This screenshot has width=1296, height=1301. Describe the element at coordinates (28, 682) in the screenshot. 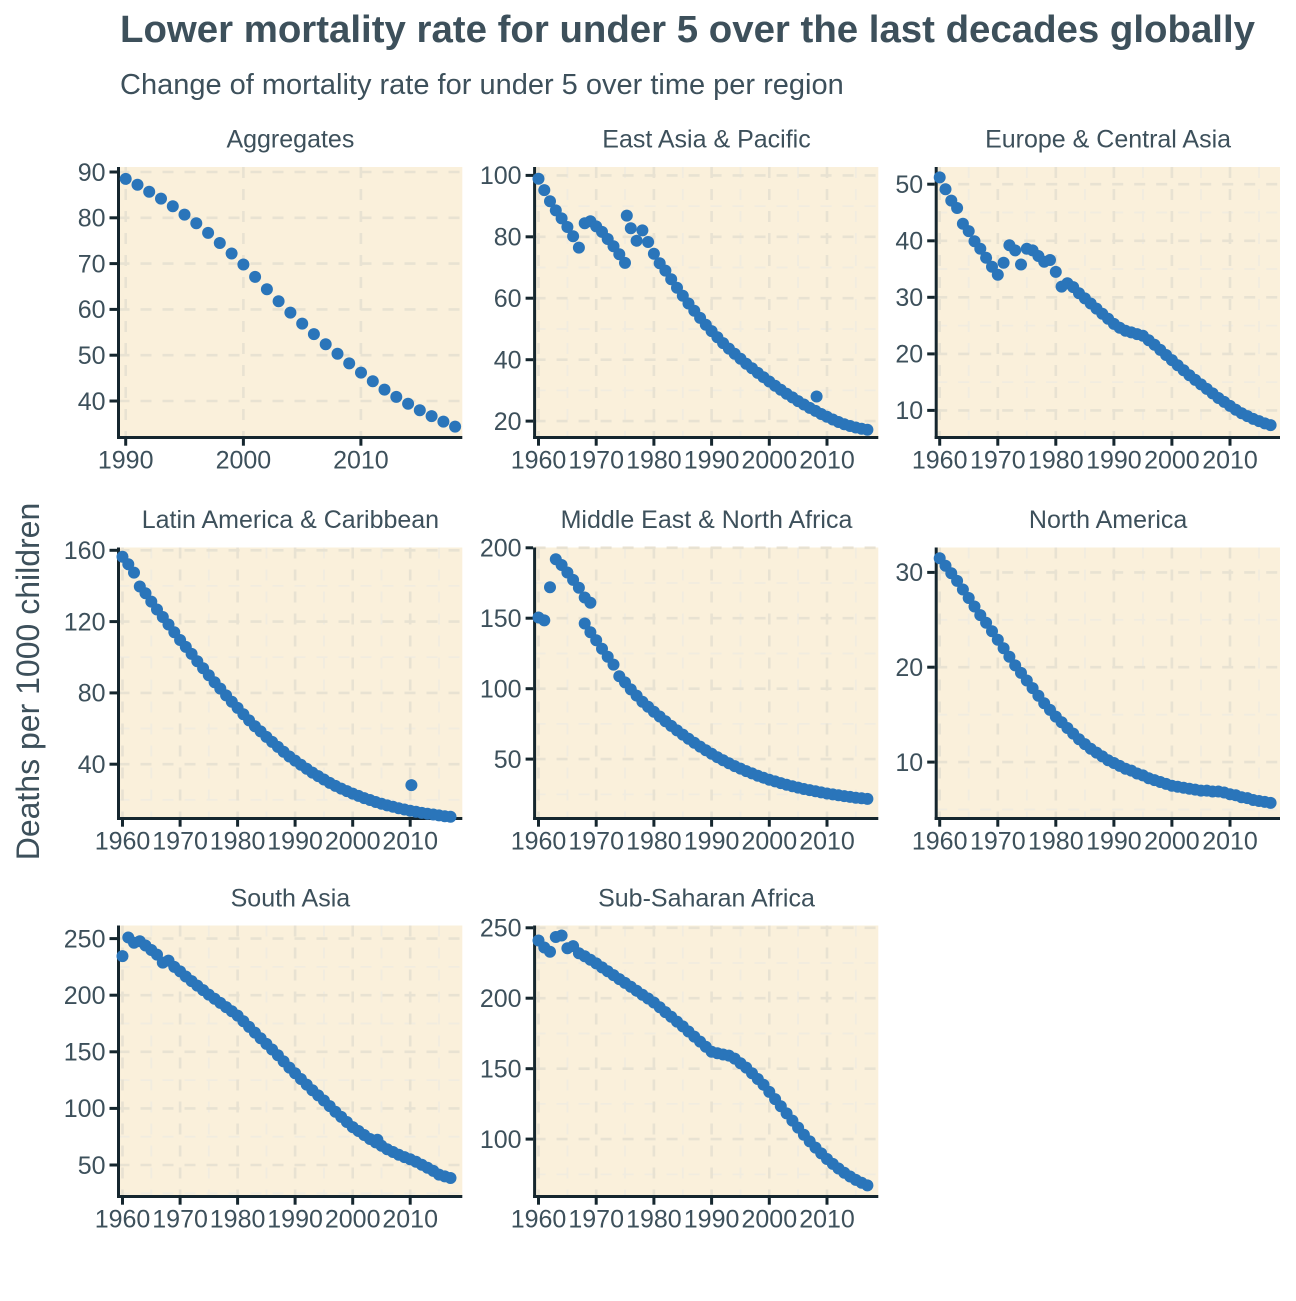

I see `svg-text: Deaths per 1000 children` at that location.